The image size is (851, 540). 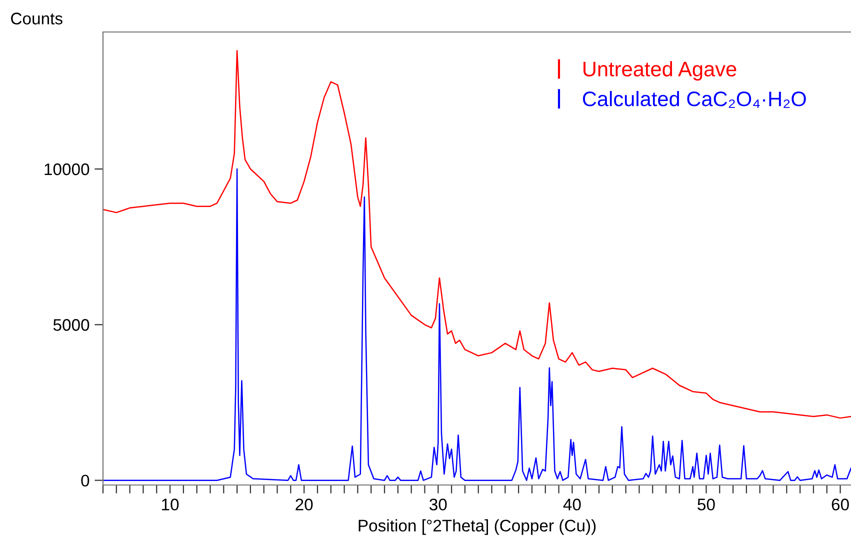 I want to click on x-tick-label: 10, so click(x=170, y=504).